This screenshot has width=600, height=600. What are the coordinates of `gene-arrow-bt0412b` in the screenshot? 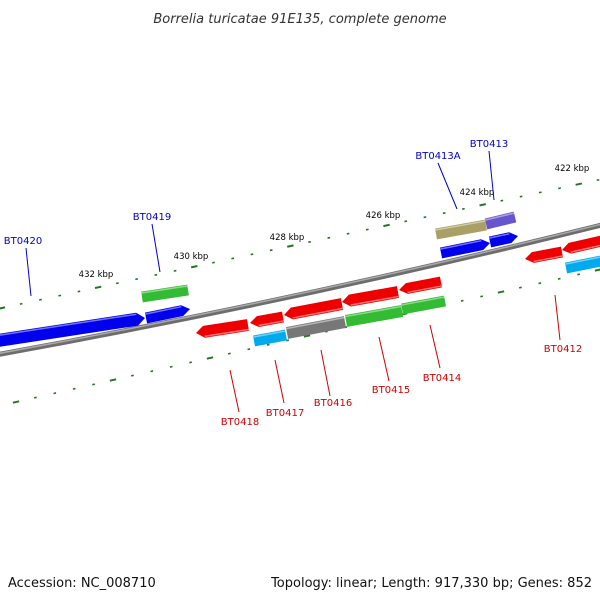 It's located at (581, 244).